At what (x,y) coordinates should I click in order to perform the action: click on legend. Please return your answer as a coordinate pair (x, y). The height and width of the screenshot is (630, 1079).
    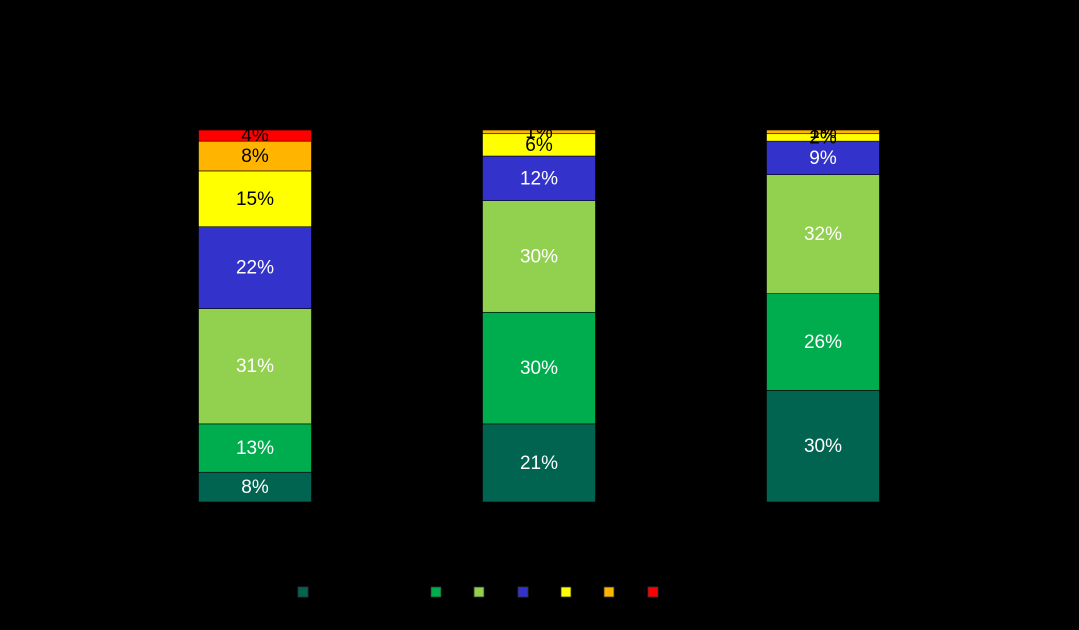
    Looking at the image, I should click on (478, 592).